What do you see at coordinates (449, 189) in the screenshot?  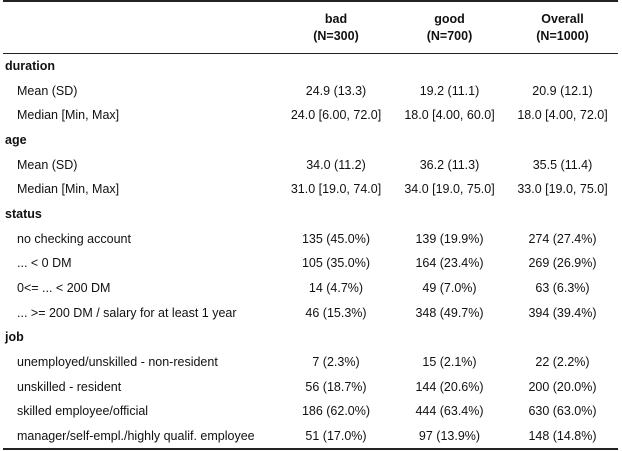 I see `value-good-cell: 34.0 [19.0, 75.0]` at bounding box center [449, 189].